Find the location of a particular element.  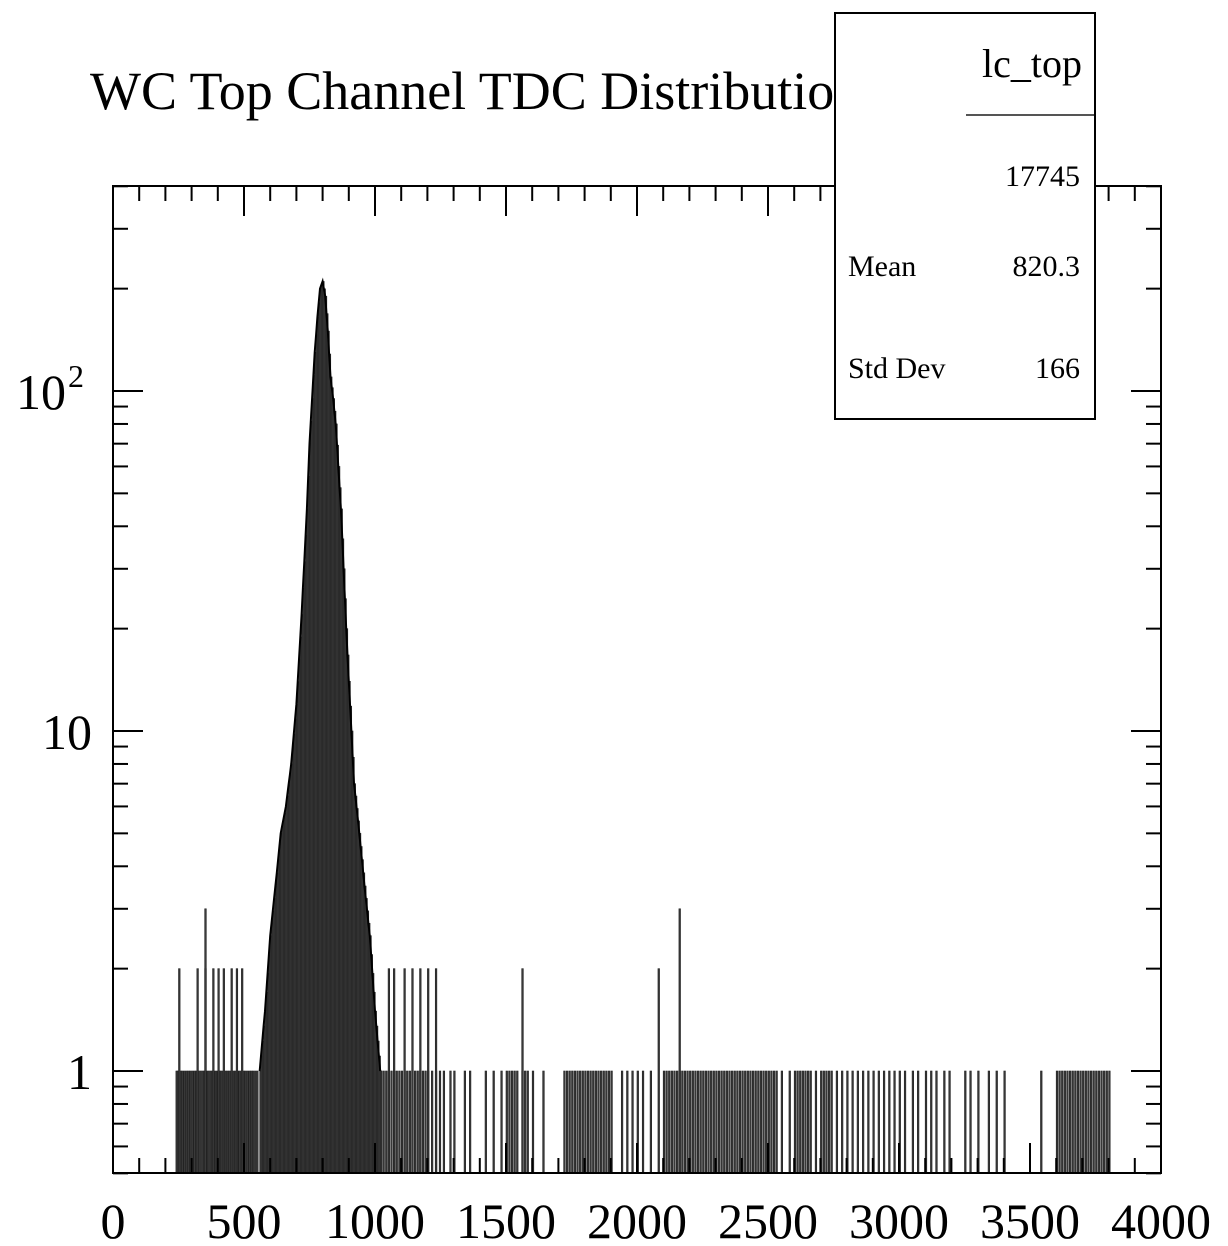

x-tick-label: 0 is located at coordinates (113, 1219).